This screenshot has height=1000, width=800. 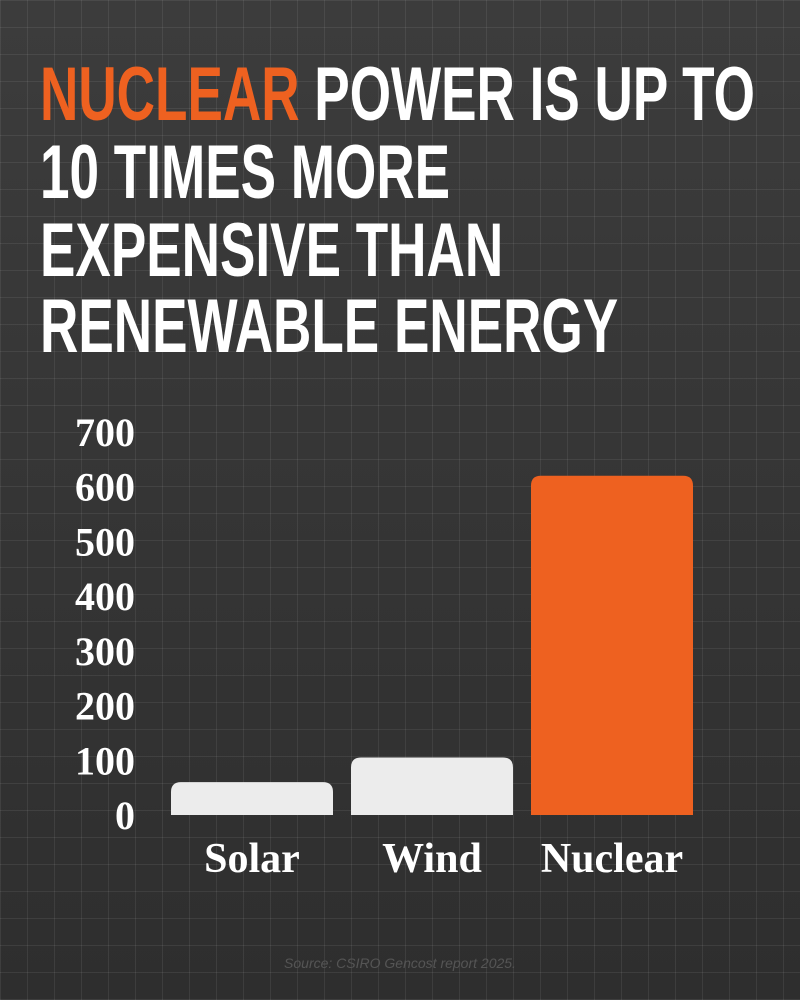 What do you see at coordinates (534, 94) in the screenshot?
I see `title-text: POWER IS UP TO` at bounding box center [534, 94].